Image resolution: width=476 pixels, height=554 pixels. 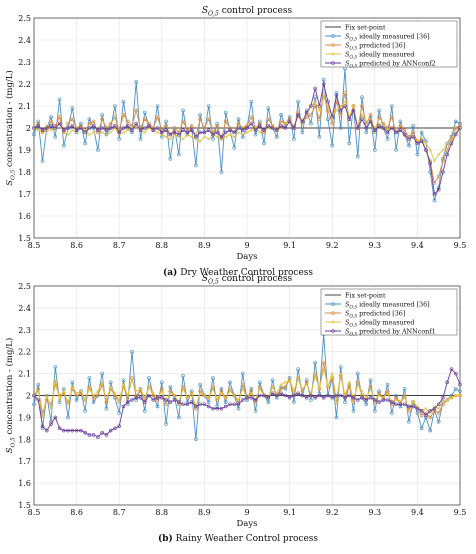 I want to click on y-tick-label: 2.3, so click(x=24, y=330).